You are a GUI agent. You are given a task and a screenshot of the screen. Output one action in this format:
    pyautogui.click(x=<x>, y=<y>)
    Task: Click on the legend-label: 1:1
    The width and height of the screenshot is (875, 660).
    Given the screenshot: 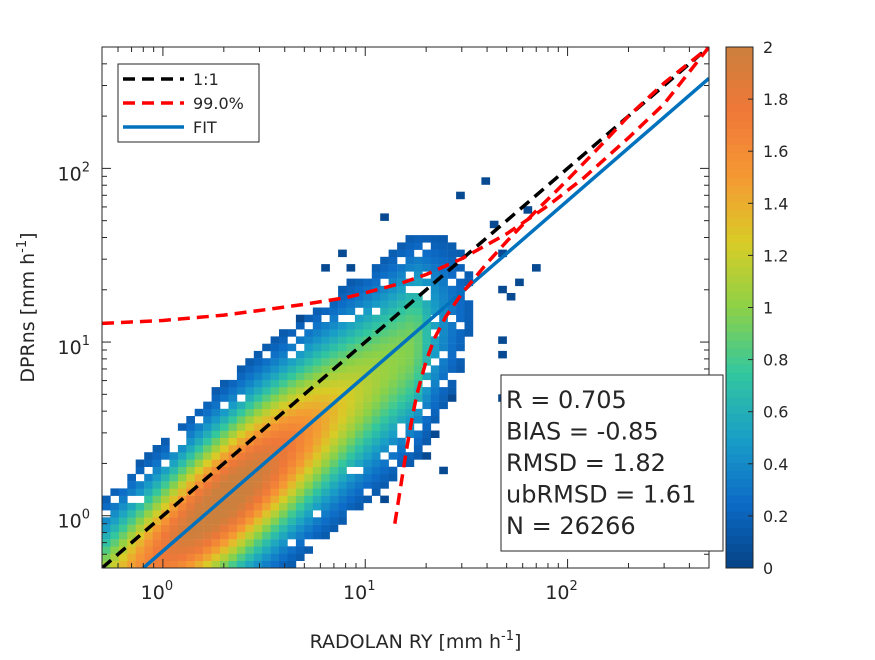 What is the action you would take?
    pyautogui.click(x=206, y=79)
    